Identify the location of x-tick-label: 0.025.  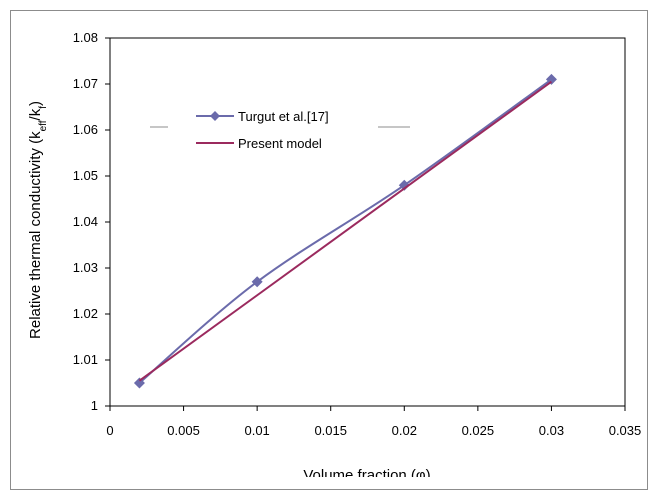
(478, 430).